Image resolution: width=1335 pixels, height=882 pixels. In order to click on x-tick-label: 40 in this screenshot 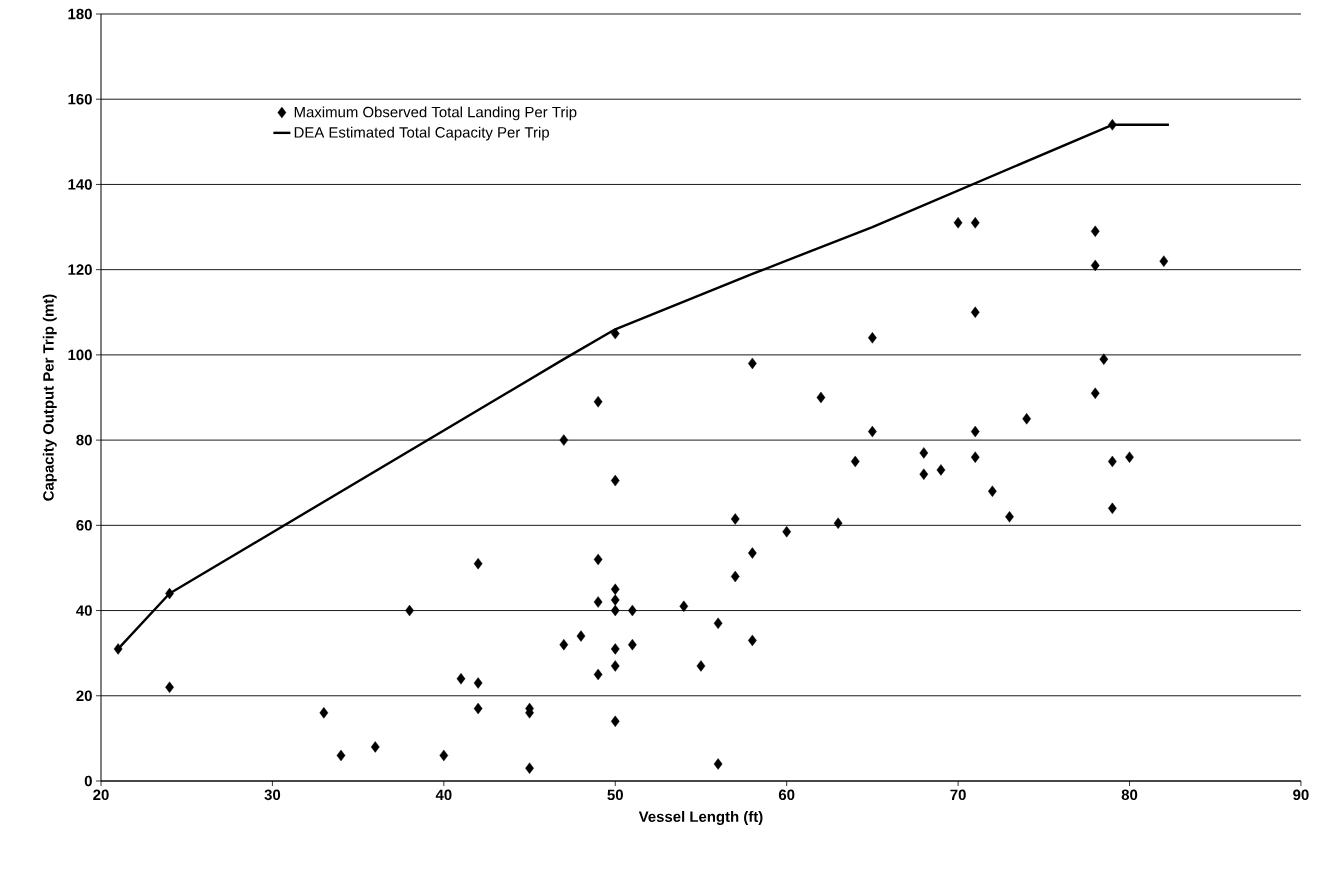, I will do `click(443, 795)`.